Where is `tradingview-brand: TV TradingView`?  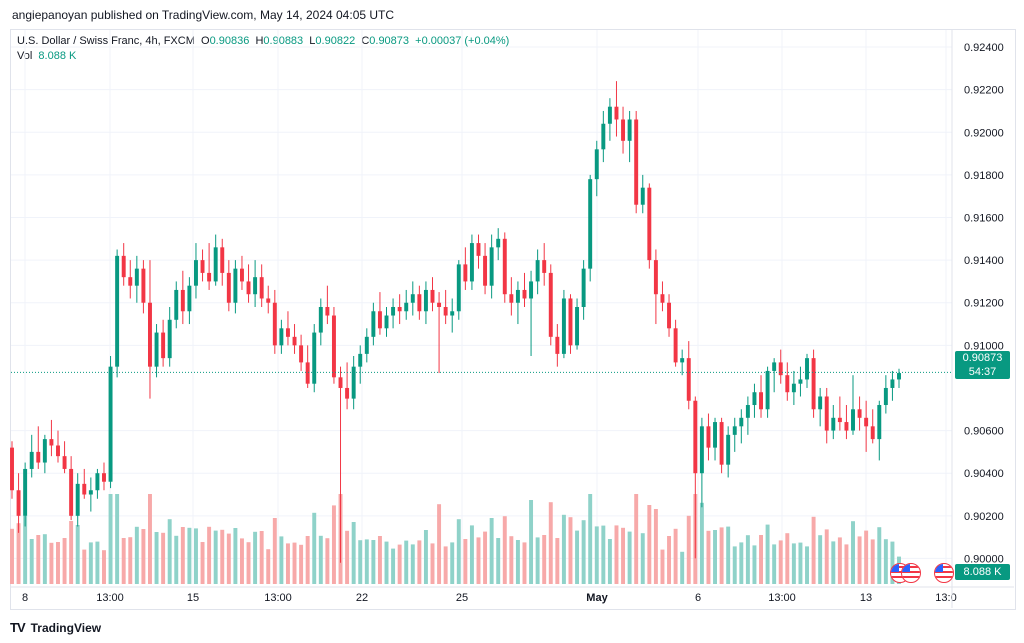 tradingview-brand: TV TradingView is located at coordinates (55, 627).